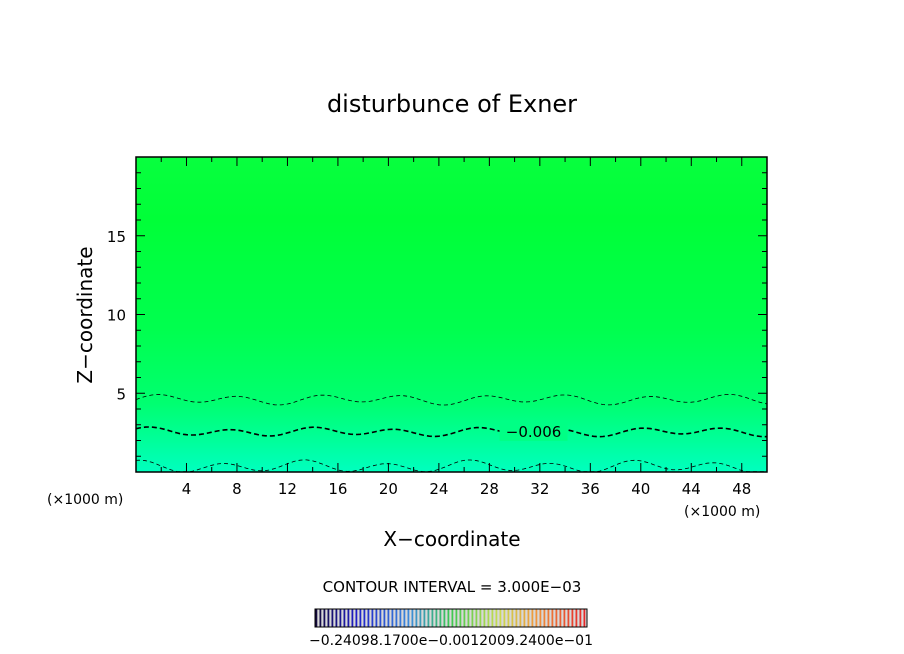 This screenshot has width=904, height=654. I want to click on x-tick-label: 24, so click(438, 489).